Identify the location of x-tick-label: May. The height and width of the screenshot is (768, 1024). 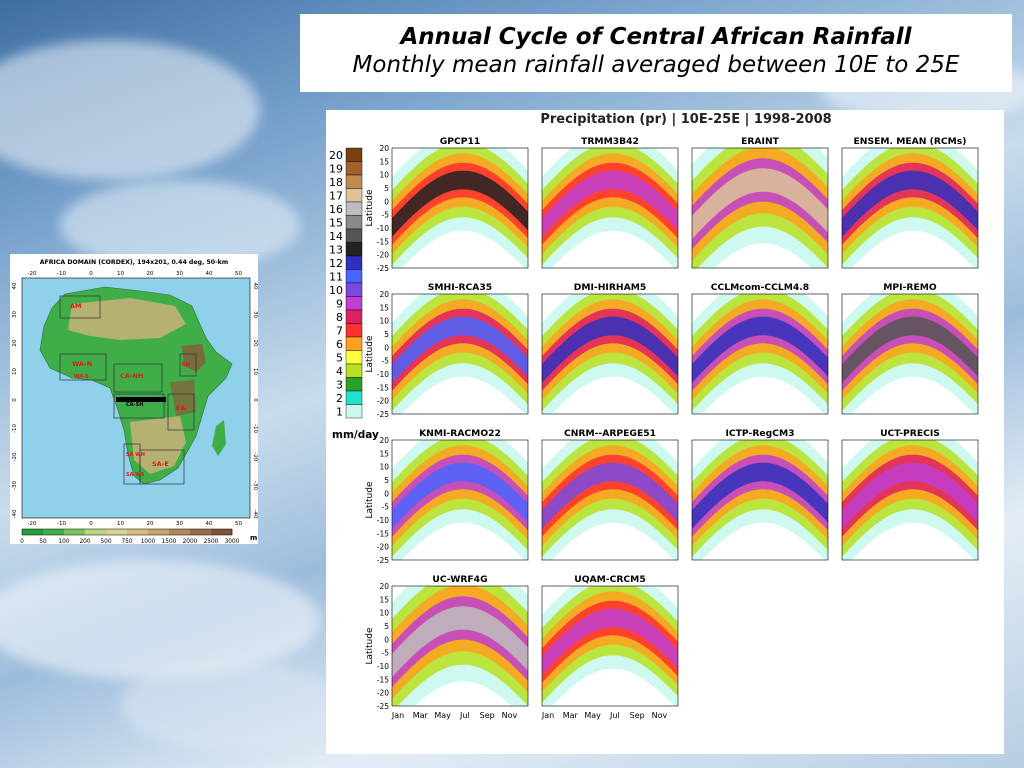
(442, 715).